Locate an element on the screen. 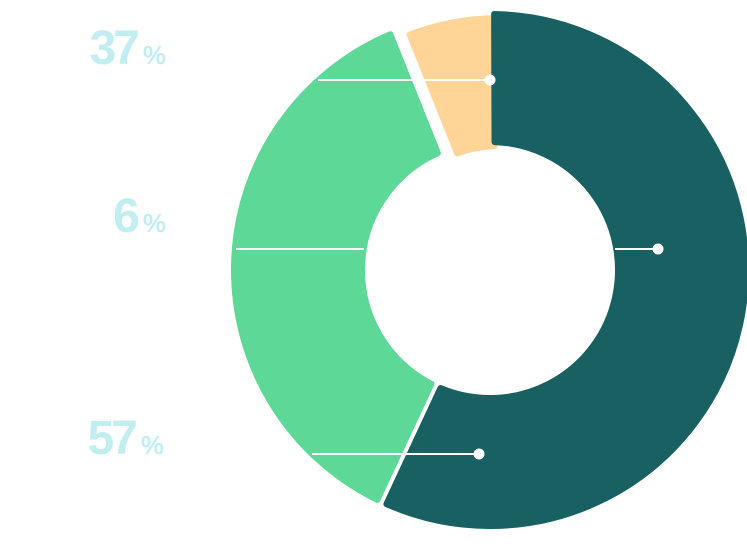 Image resolution: width=747 pixels, height=555 pixels. data-label-6: 6% is located at coordinates (139, 216).